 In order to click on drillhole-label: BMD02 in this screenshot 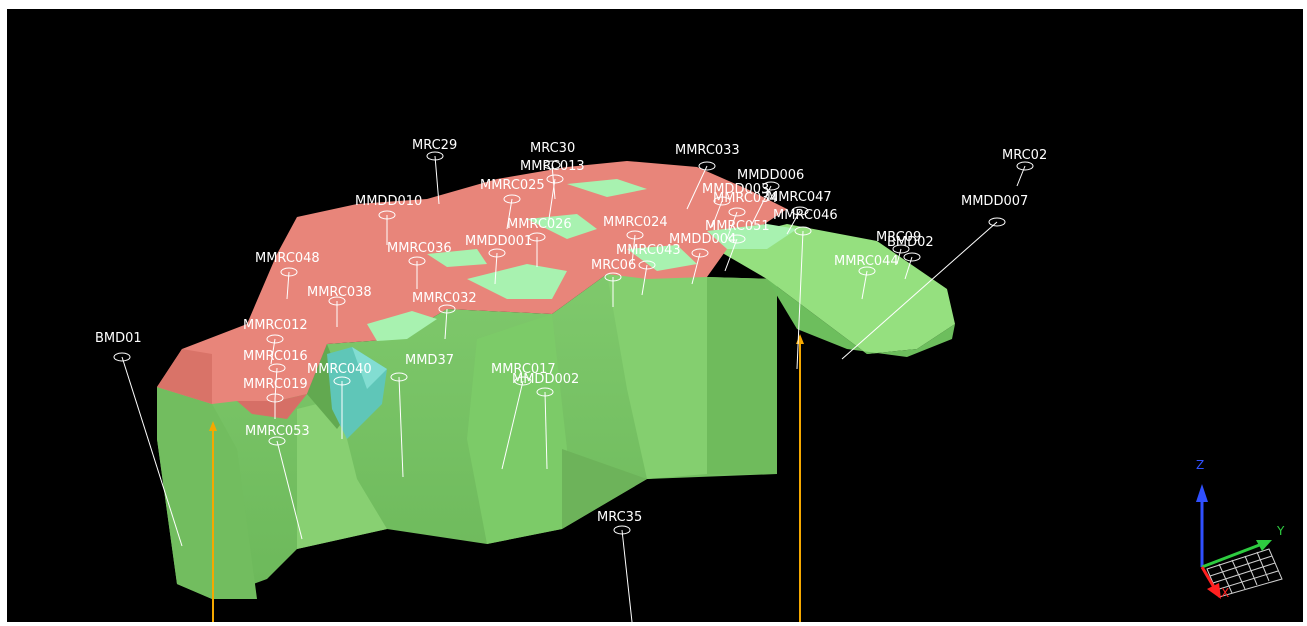, I will do `click(910, 242)`.